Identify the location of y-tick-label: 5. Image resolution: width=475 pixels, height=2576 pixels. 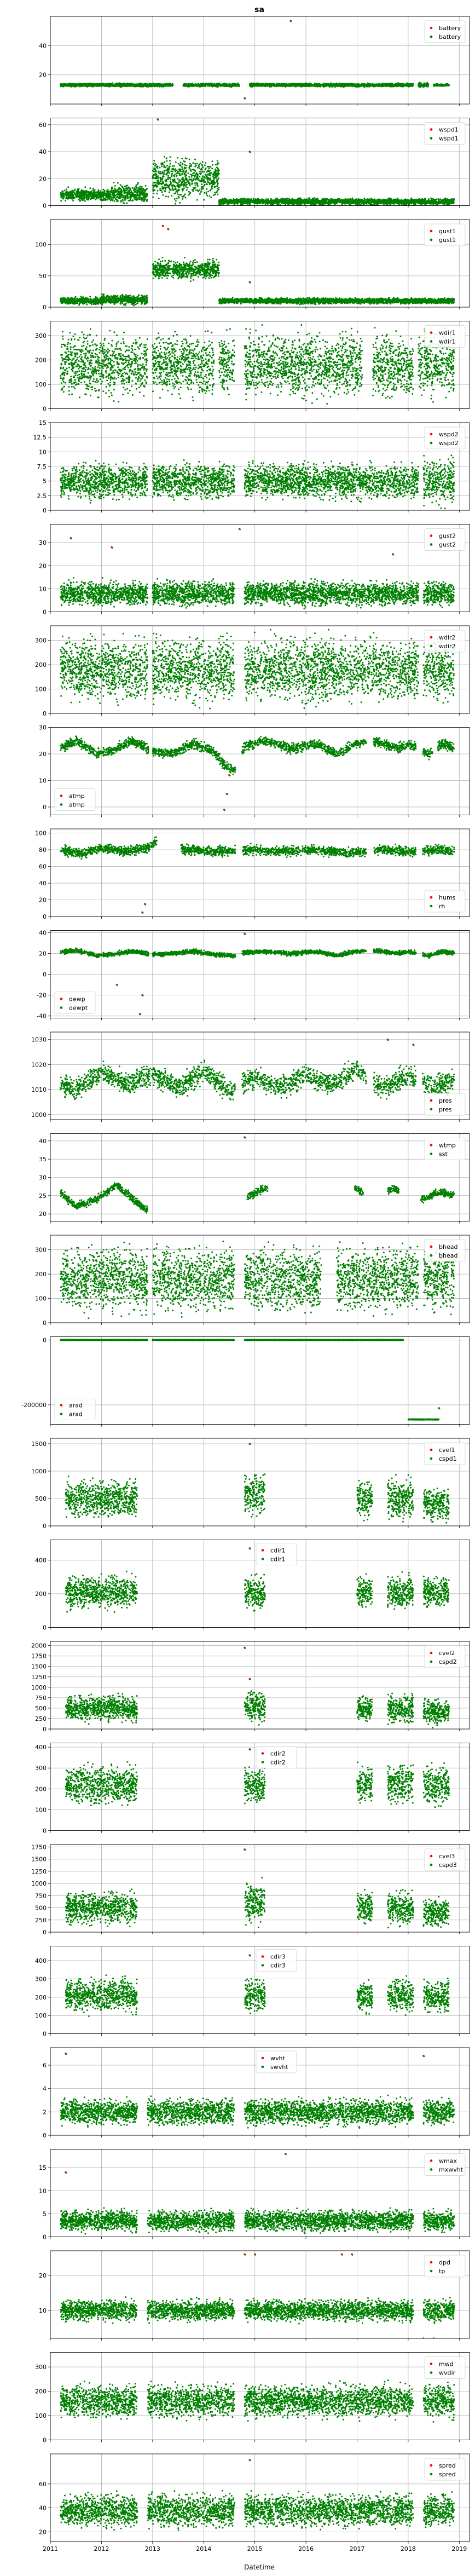
(45, 2213).